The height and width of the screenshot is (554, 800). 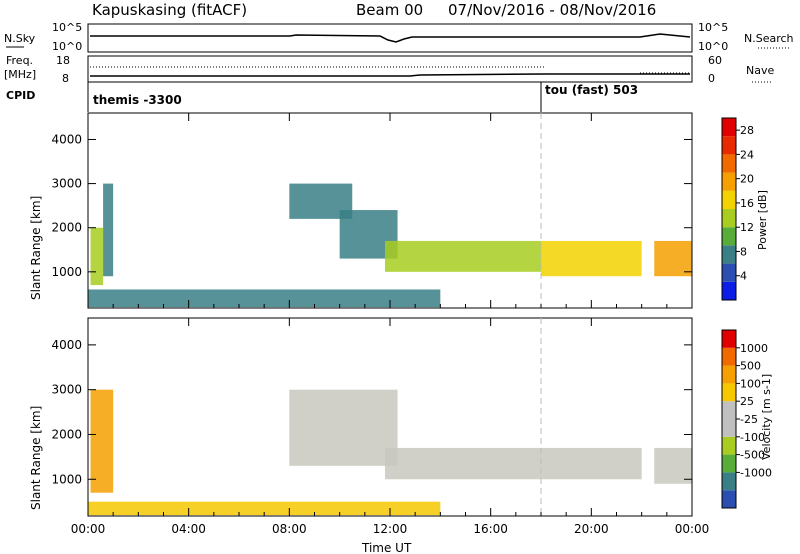 I want to click on nsky-panel, so click(x=390, y=38).